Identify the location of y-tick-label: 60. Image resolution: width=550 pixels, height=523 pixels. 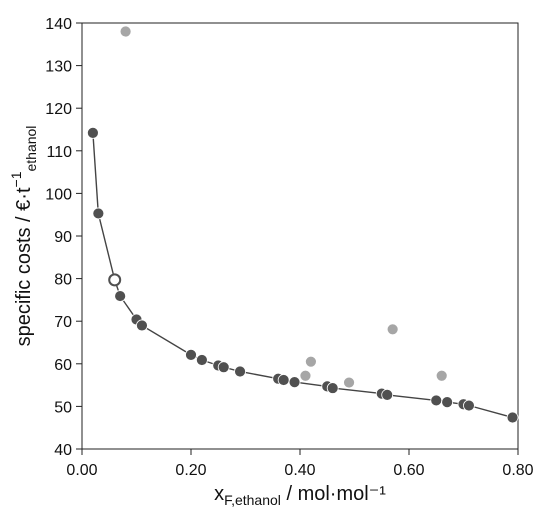
(63, 365).